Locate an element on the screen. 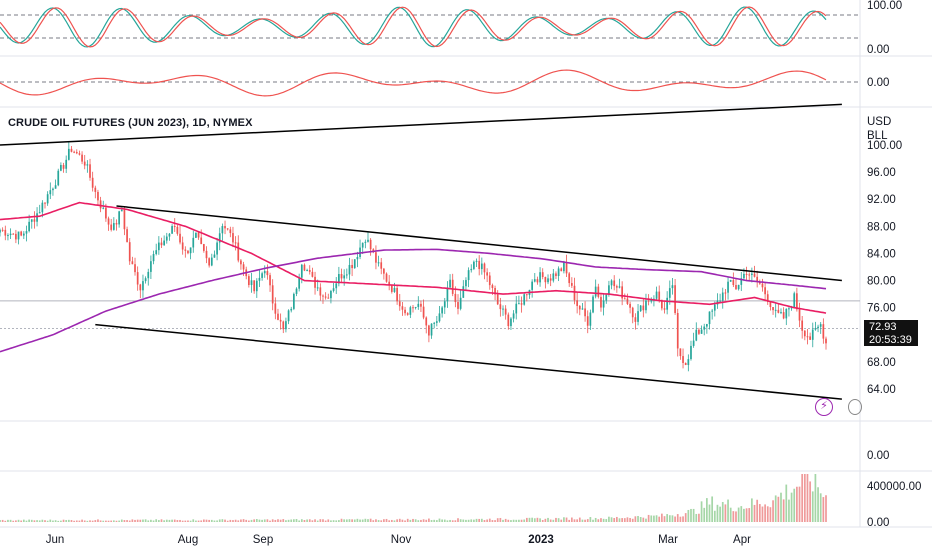 This screenshot has height=550, width=932. time-axis: Jun Aug Sep Nov 2023 Mar Apr is located at coordinates (398, 540).